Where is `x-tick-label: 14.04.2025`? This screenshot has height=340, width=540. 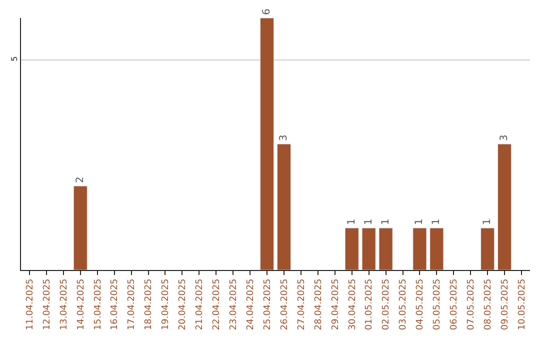
x-tick-label: 14.04.2025 is located at coordinates (81, 304).